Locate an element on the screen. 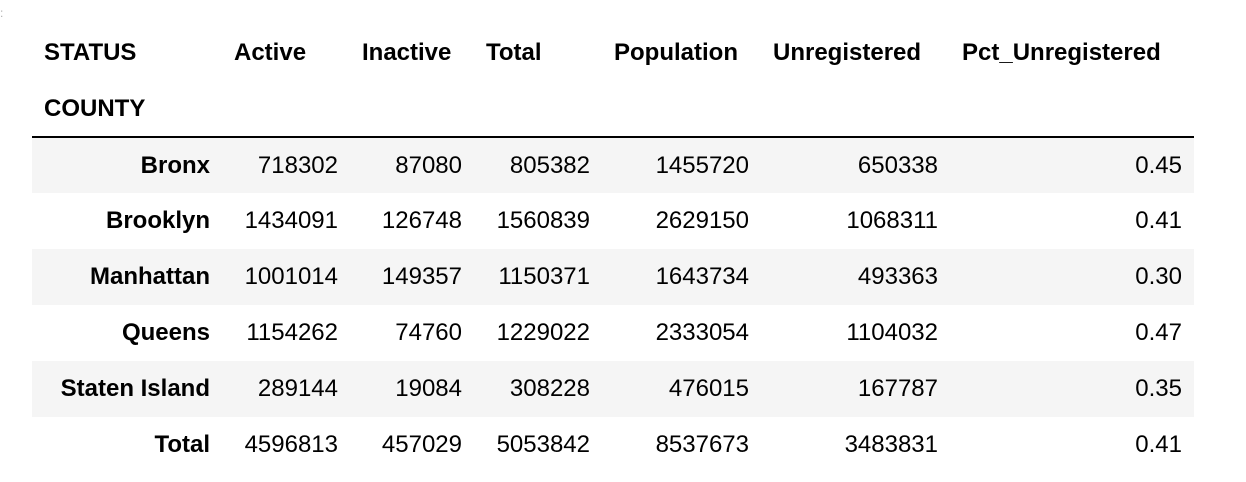 This screenshot has height=482, width=1246. table-cell: 19084 is located at coordinates (428, 388).